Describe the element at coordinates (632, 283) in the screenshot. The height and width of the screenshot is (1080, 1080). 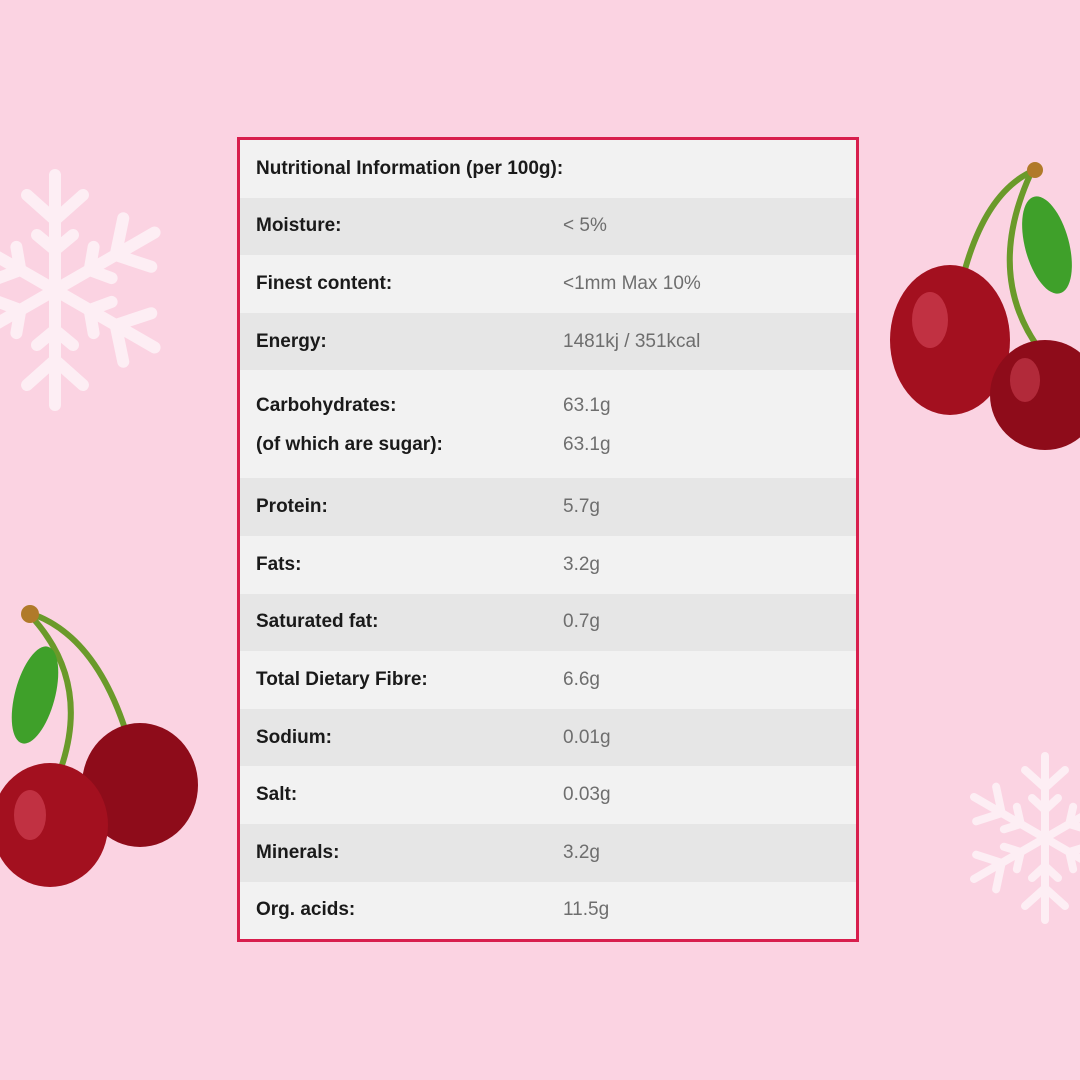
I see `row-value: <1mm Max 10%` at that location.